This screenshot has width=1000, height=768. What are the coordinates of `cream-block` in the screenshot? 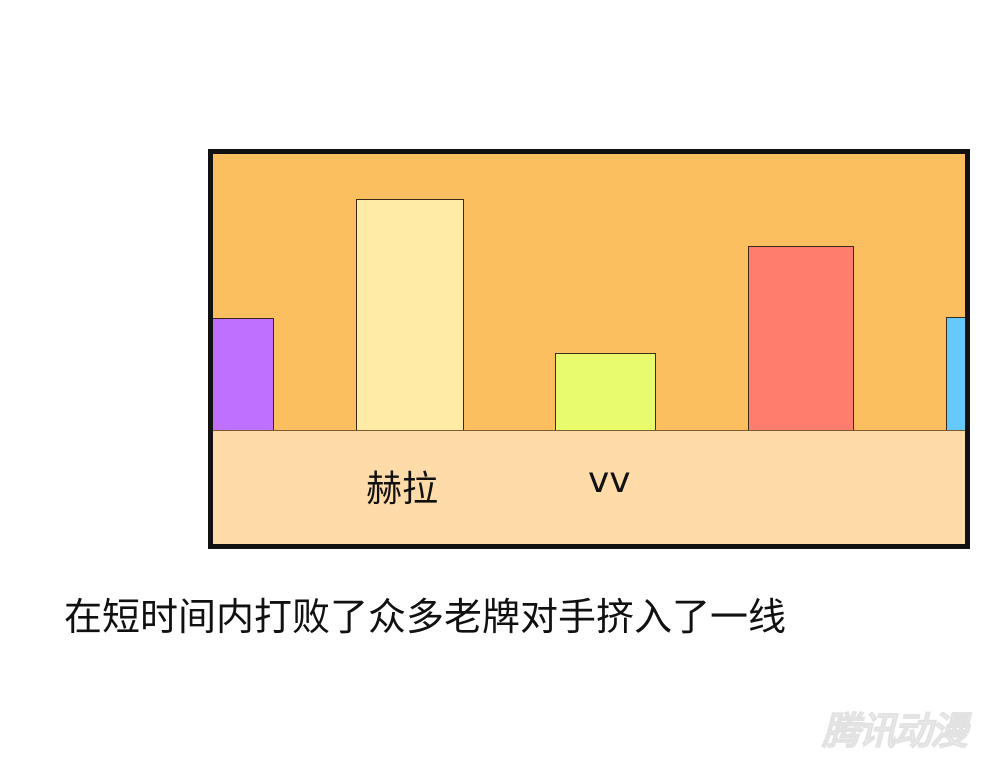 It's located at (410, 315).